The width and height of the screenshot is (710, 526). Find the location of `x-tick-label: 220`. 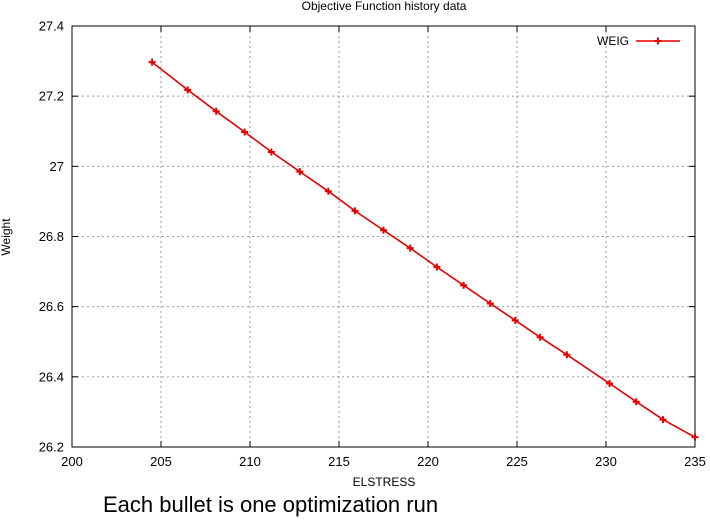

x-tick-label: 220 is located at coordinates (428, 461).